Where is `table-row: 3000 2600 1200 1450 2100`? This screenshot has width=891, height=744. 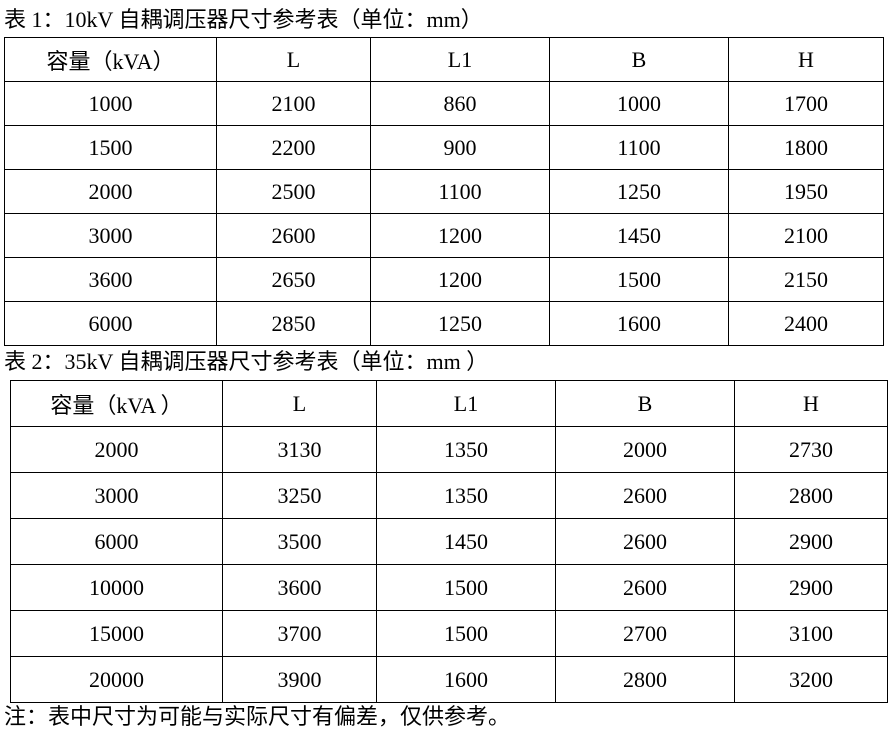
table-row: 3000 2600 1200 1450 2100 is located at coordinates (444, 235).